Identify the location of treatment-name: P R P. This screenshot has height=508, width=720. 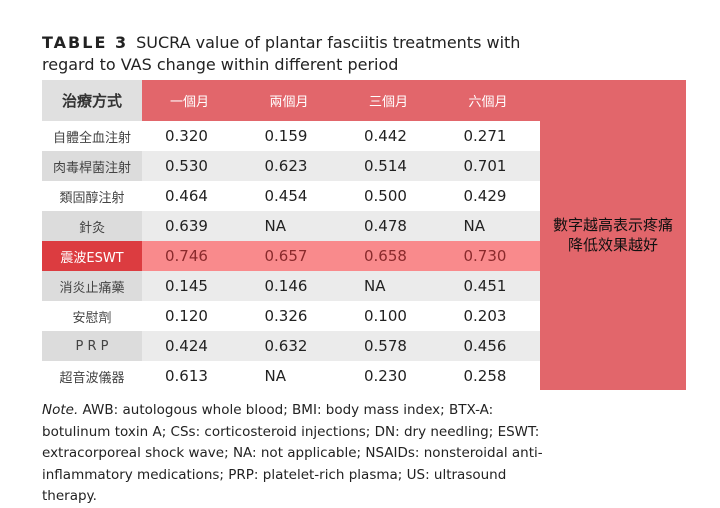
(92, 346).